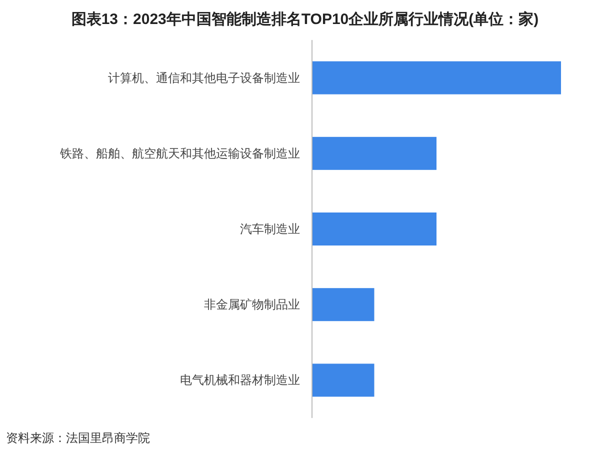 The image size is (610, 457). Describe the element at coordinates (270, 229) in the screenshot. I see `y-tick-label: 汽车制造业` at that location.